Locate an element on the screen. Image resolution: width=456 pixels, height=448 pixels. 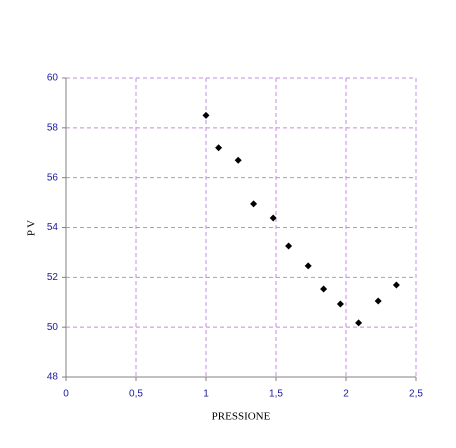
x-tick-label: 1,5 is located at coordinates (276, 394).